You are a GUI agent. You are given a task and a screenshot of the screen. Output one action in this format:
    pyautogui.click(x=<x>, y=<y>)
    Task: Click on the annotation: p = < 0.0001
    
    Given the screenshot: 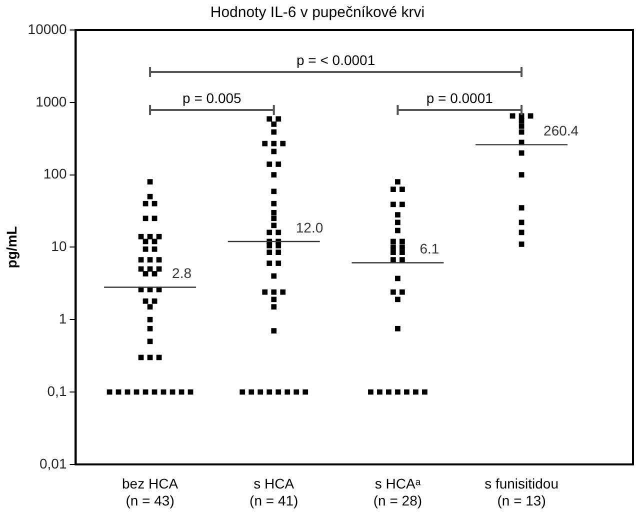 What is the action you would take?
    pyautogui.click(x=336, y=60)
    